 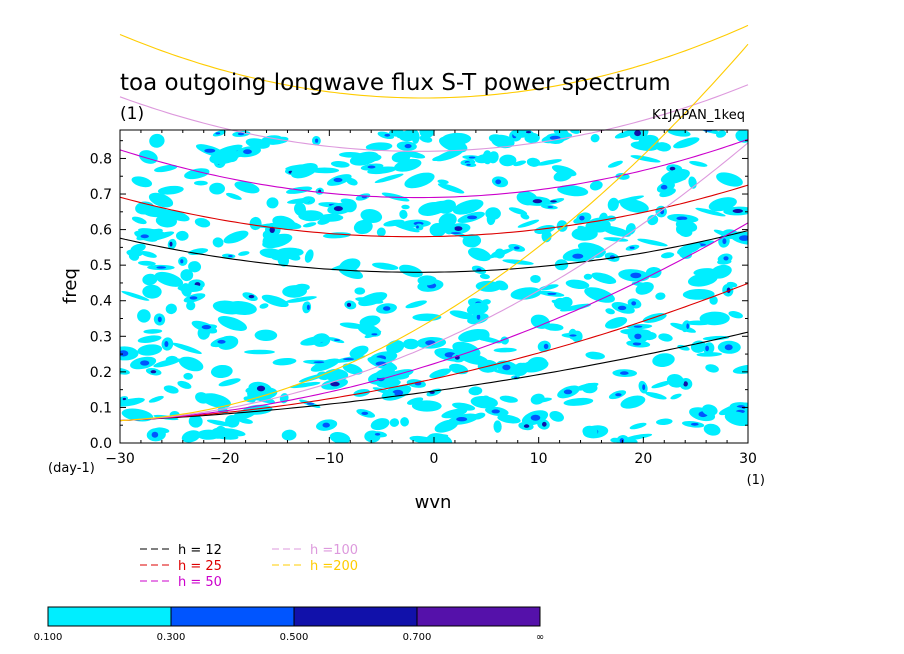 What do you see at coordinates (120, 459) in the screenshot?
I see `x-tick-label: −30` at bounding box center [120, 459].